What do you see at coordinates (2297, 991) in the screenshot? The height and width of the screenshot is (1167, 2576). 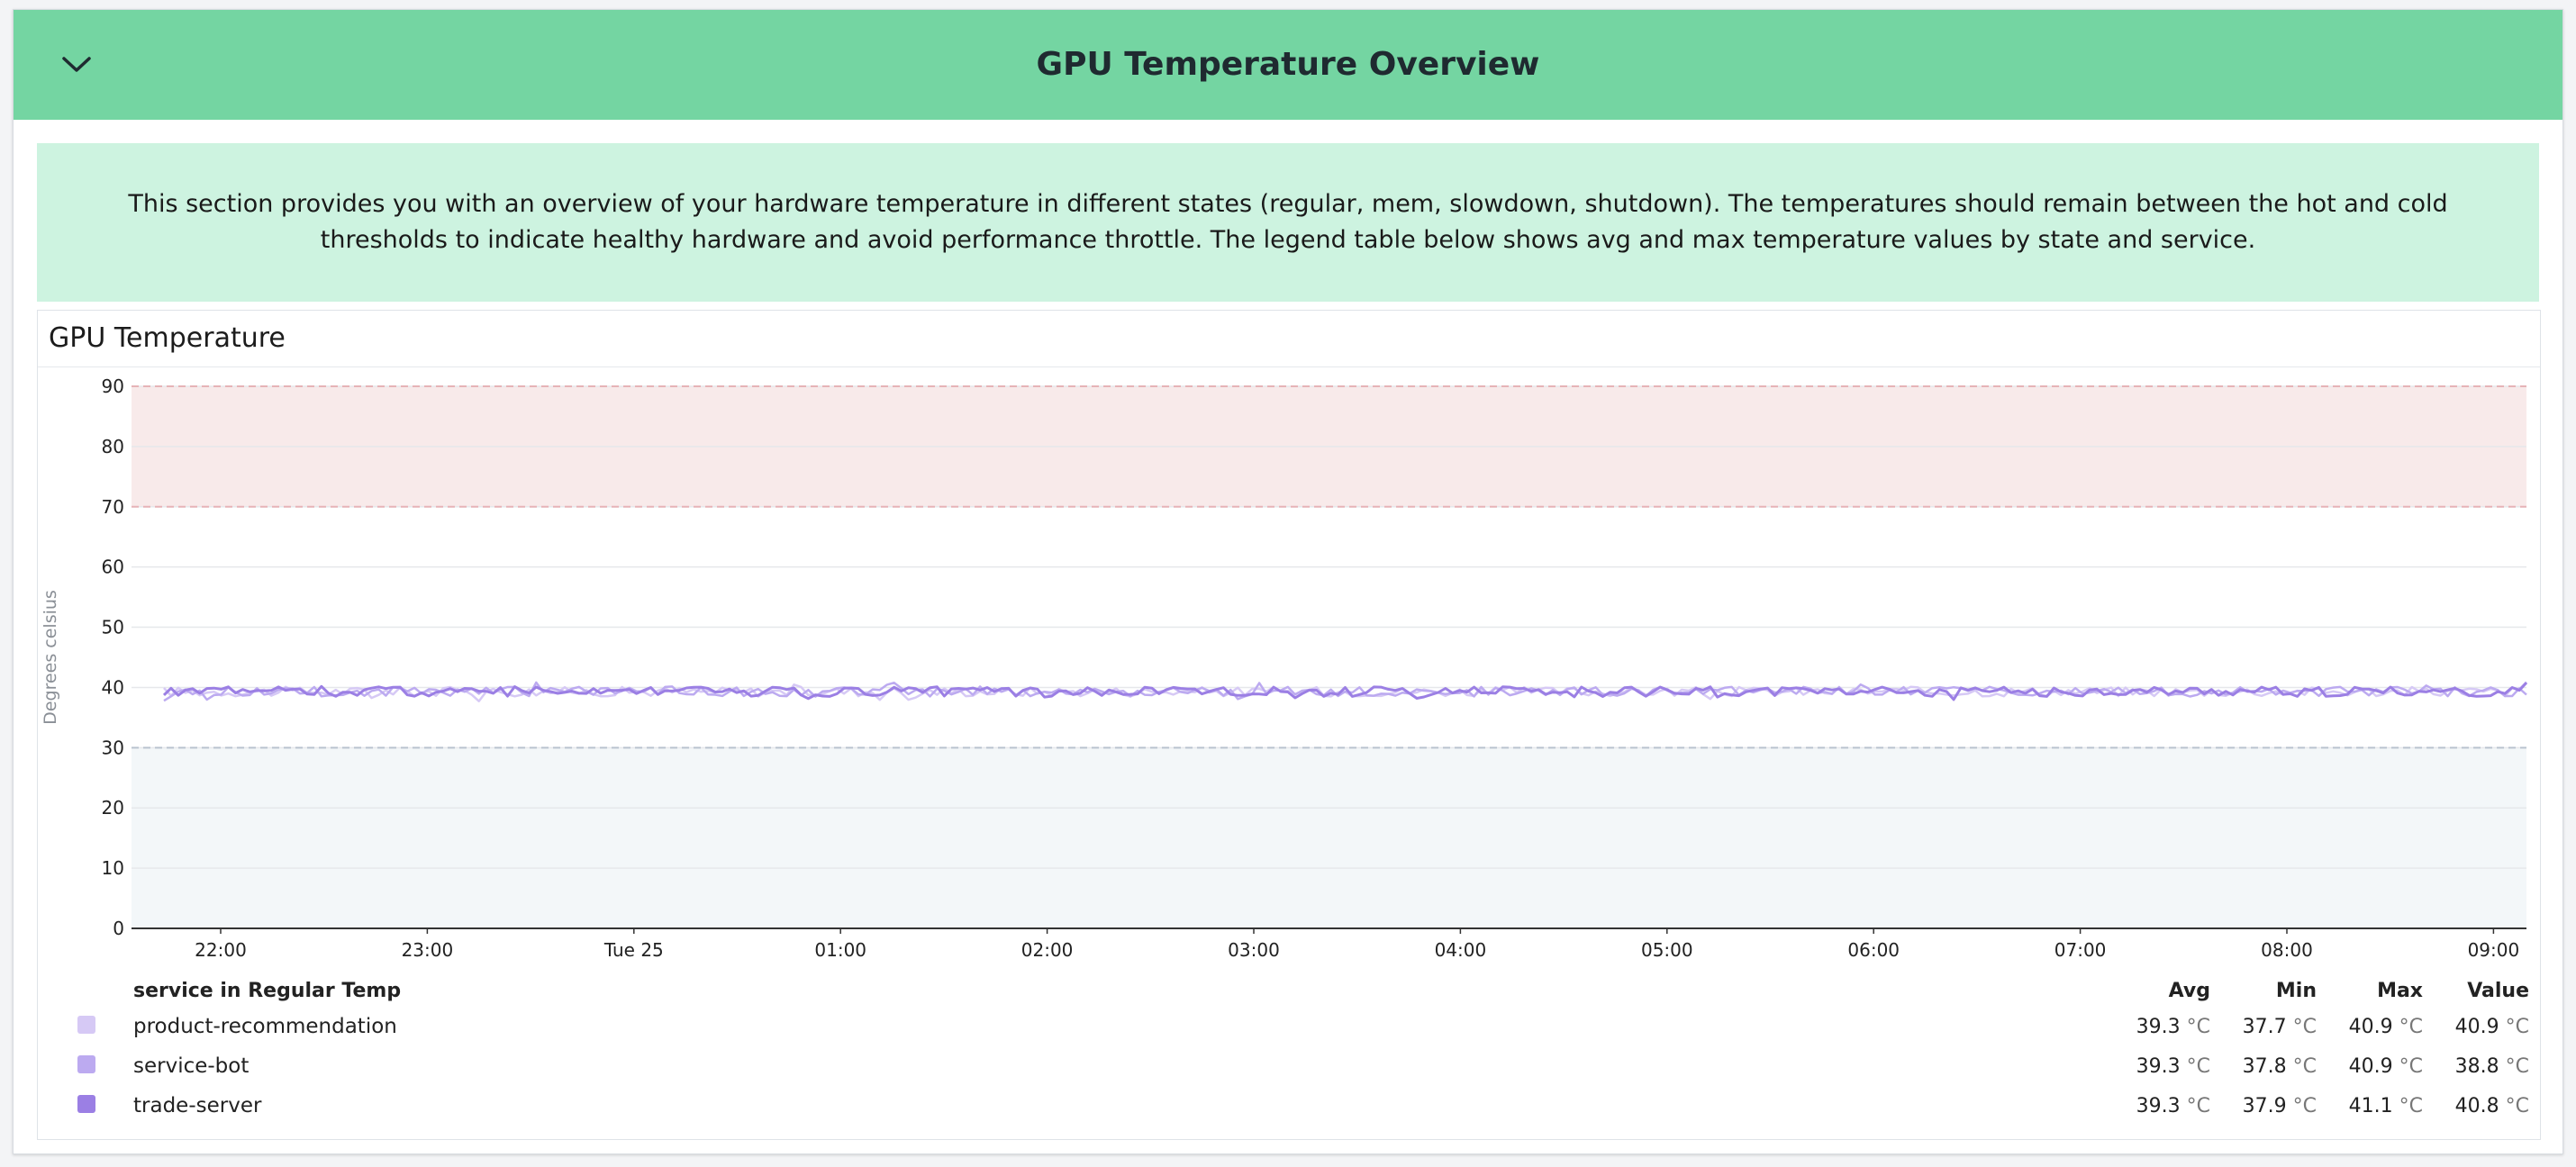 I see `legend-column-min: Min` at bounding box center [2297, 991].